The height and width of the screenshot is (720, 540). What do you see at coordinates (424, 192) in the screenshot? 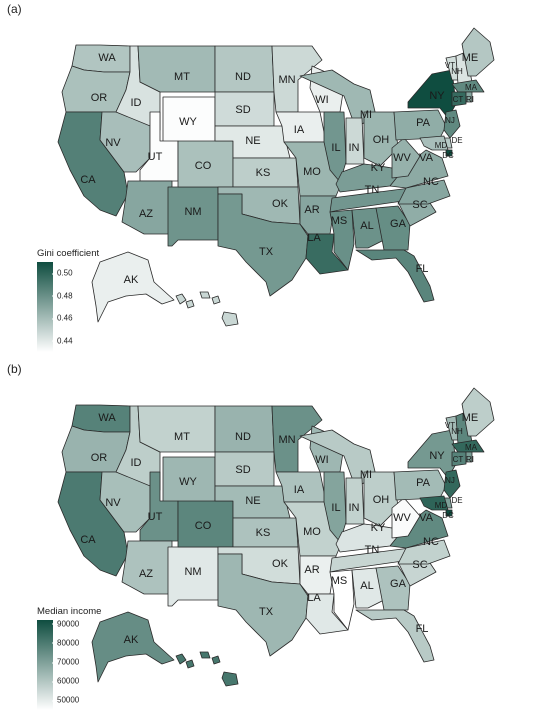
I see `state-nc` at bounding box center [424, 192].